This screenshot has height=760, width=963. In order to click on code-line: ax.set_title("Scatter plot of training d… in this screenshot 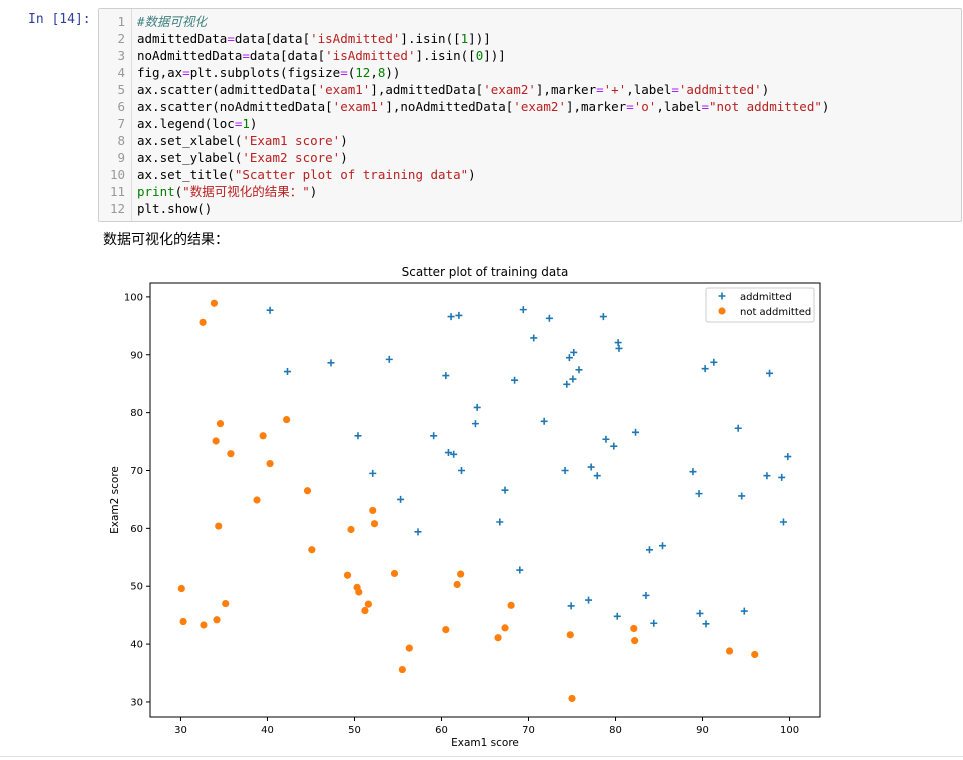, I will do `click(306, 174)`.